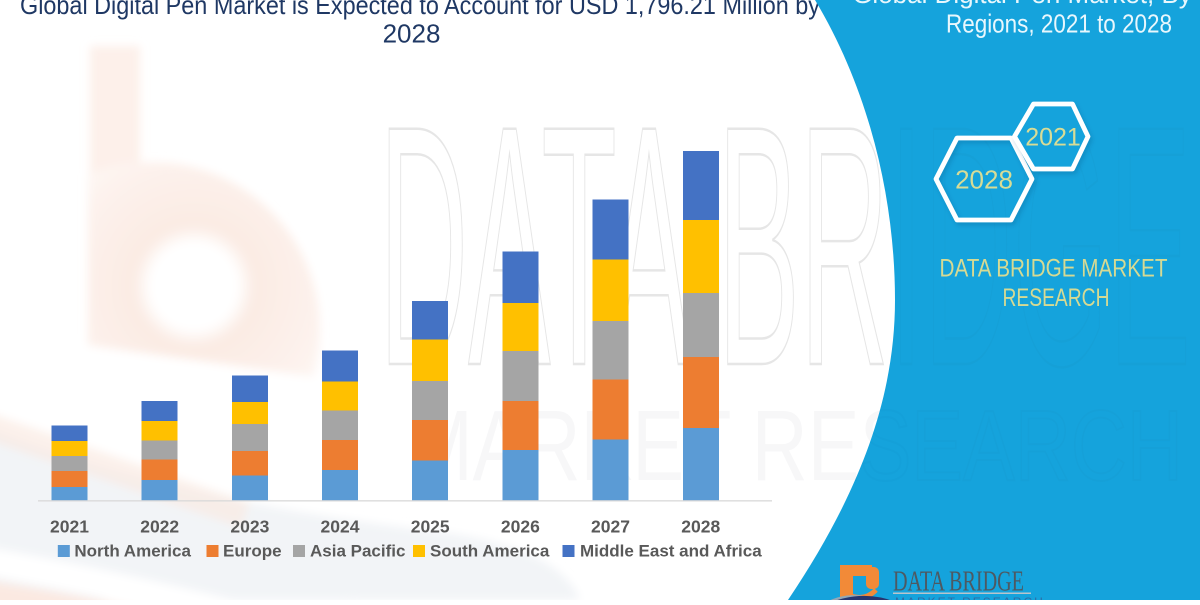 The width and height of the screenshot is (1200, 605). Describe the element at coordinates (132, 551) in the screenshot. I see `svg-text: North America` at that location.